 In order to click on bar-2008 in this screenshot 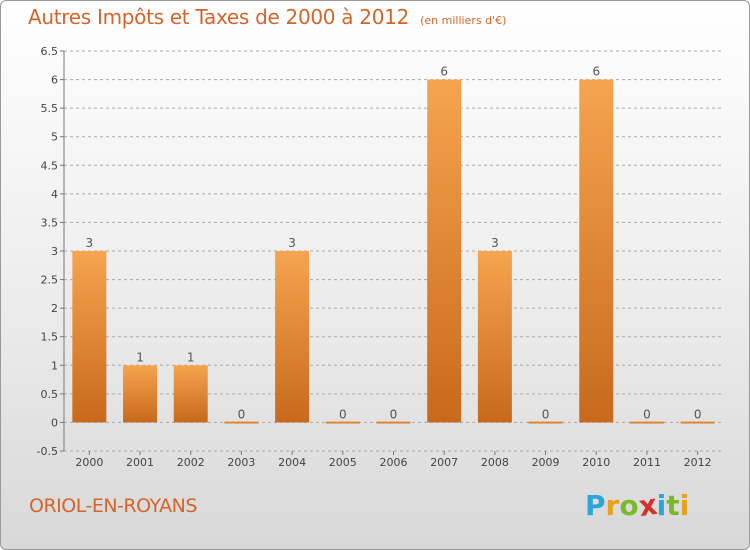, I will do `click(494, 337)`.